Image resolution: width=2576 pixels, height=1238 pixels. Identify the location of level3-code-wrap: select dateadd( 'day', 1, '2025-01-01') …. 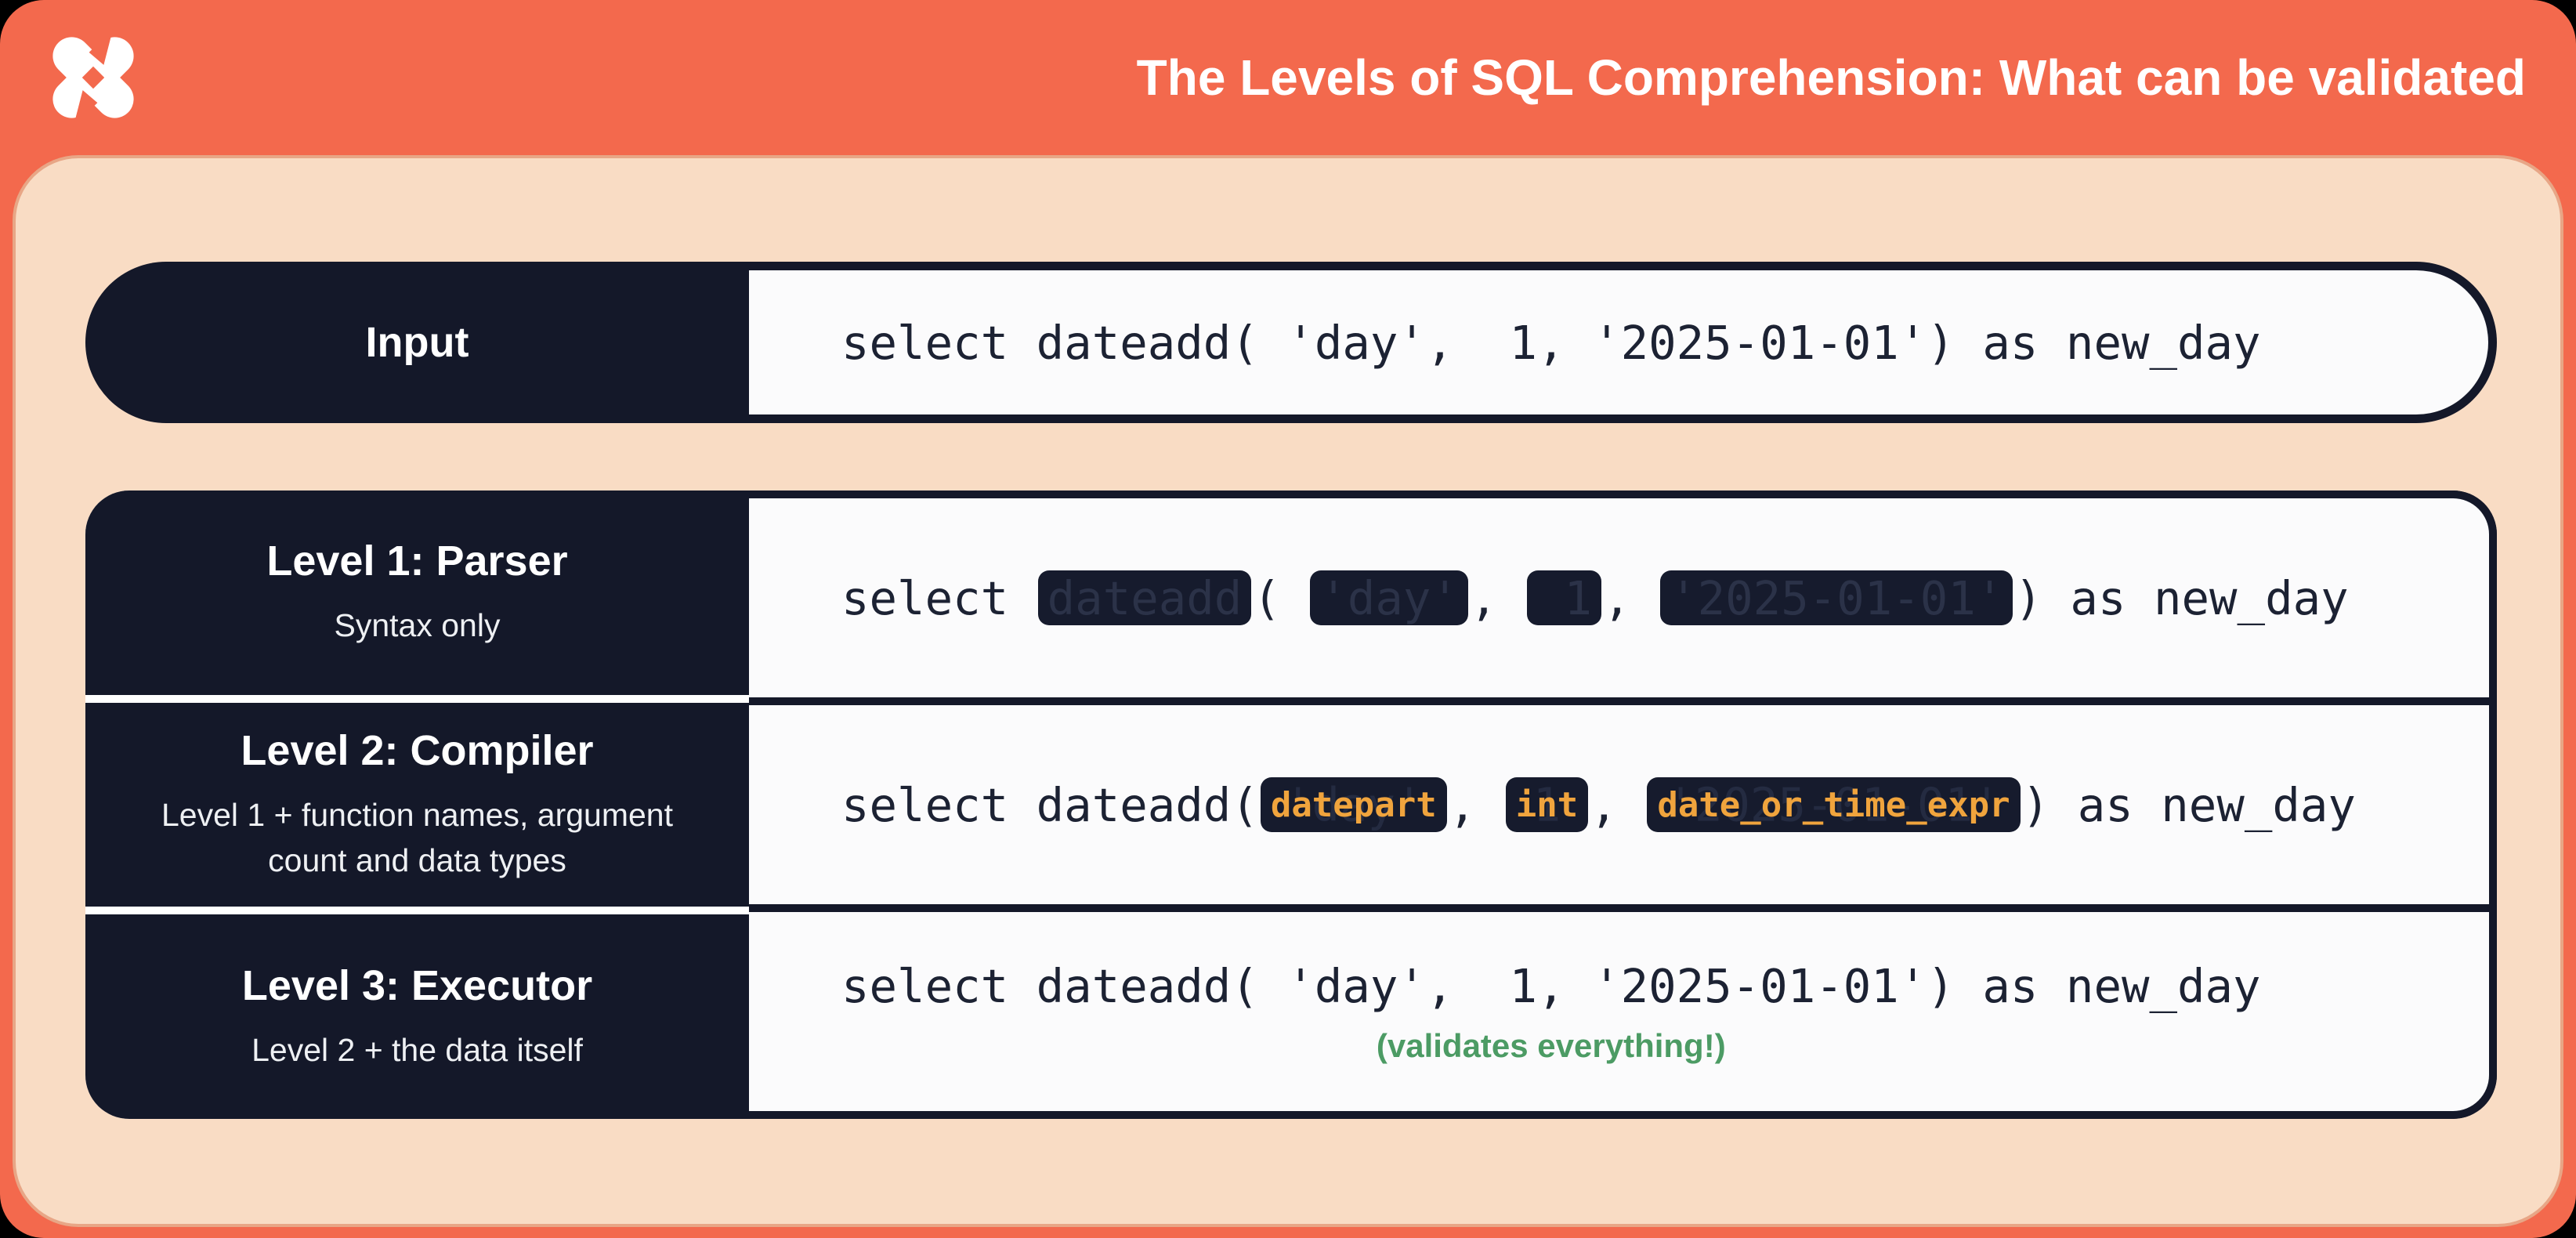
(1551, 1012).